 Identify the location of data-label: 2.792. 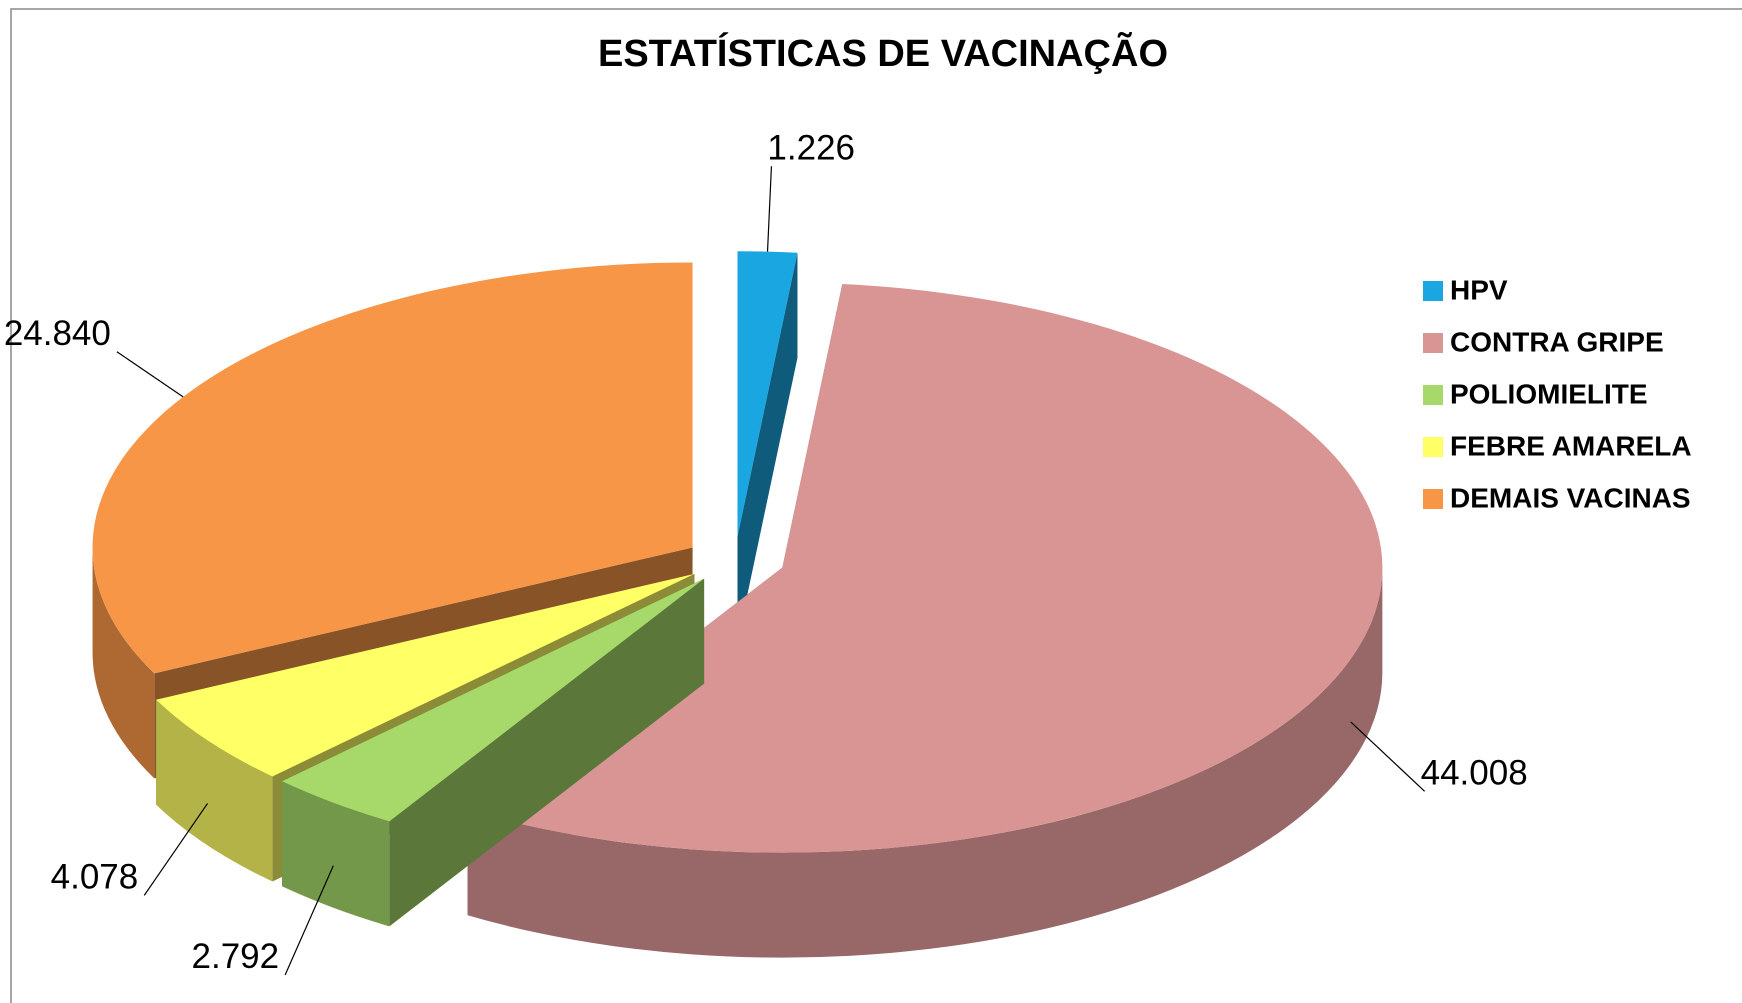
(236, 956).